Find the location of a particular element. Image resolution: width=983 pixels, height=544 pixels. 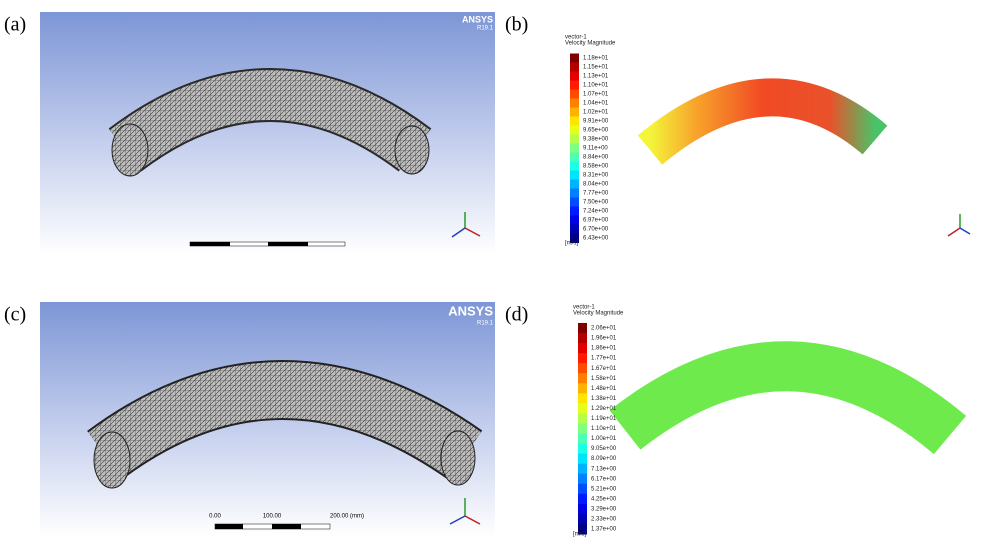

legend-value: 6.97e+00 is located at coordinates (596, 221).